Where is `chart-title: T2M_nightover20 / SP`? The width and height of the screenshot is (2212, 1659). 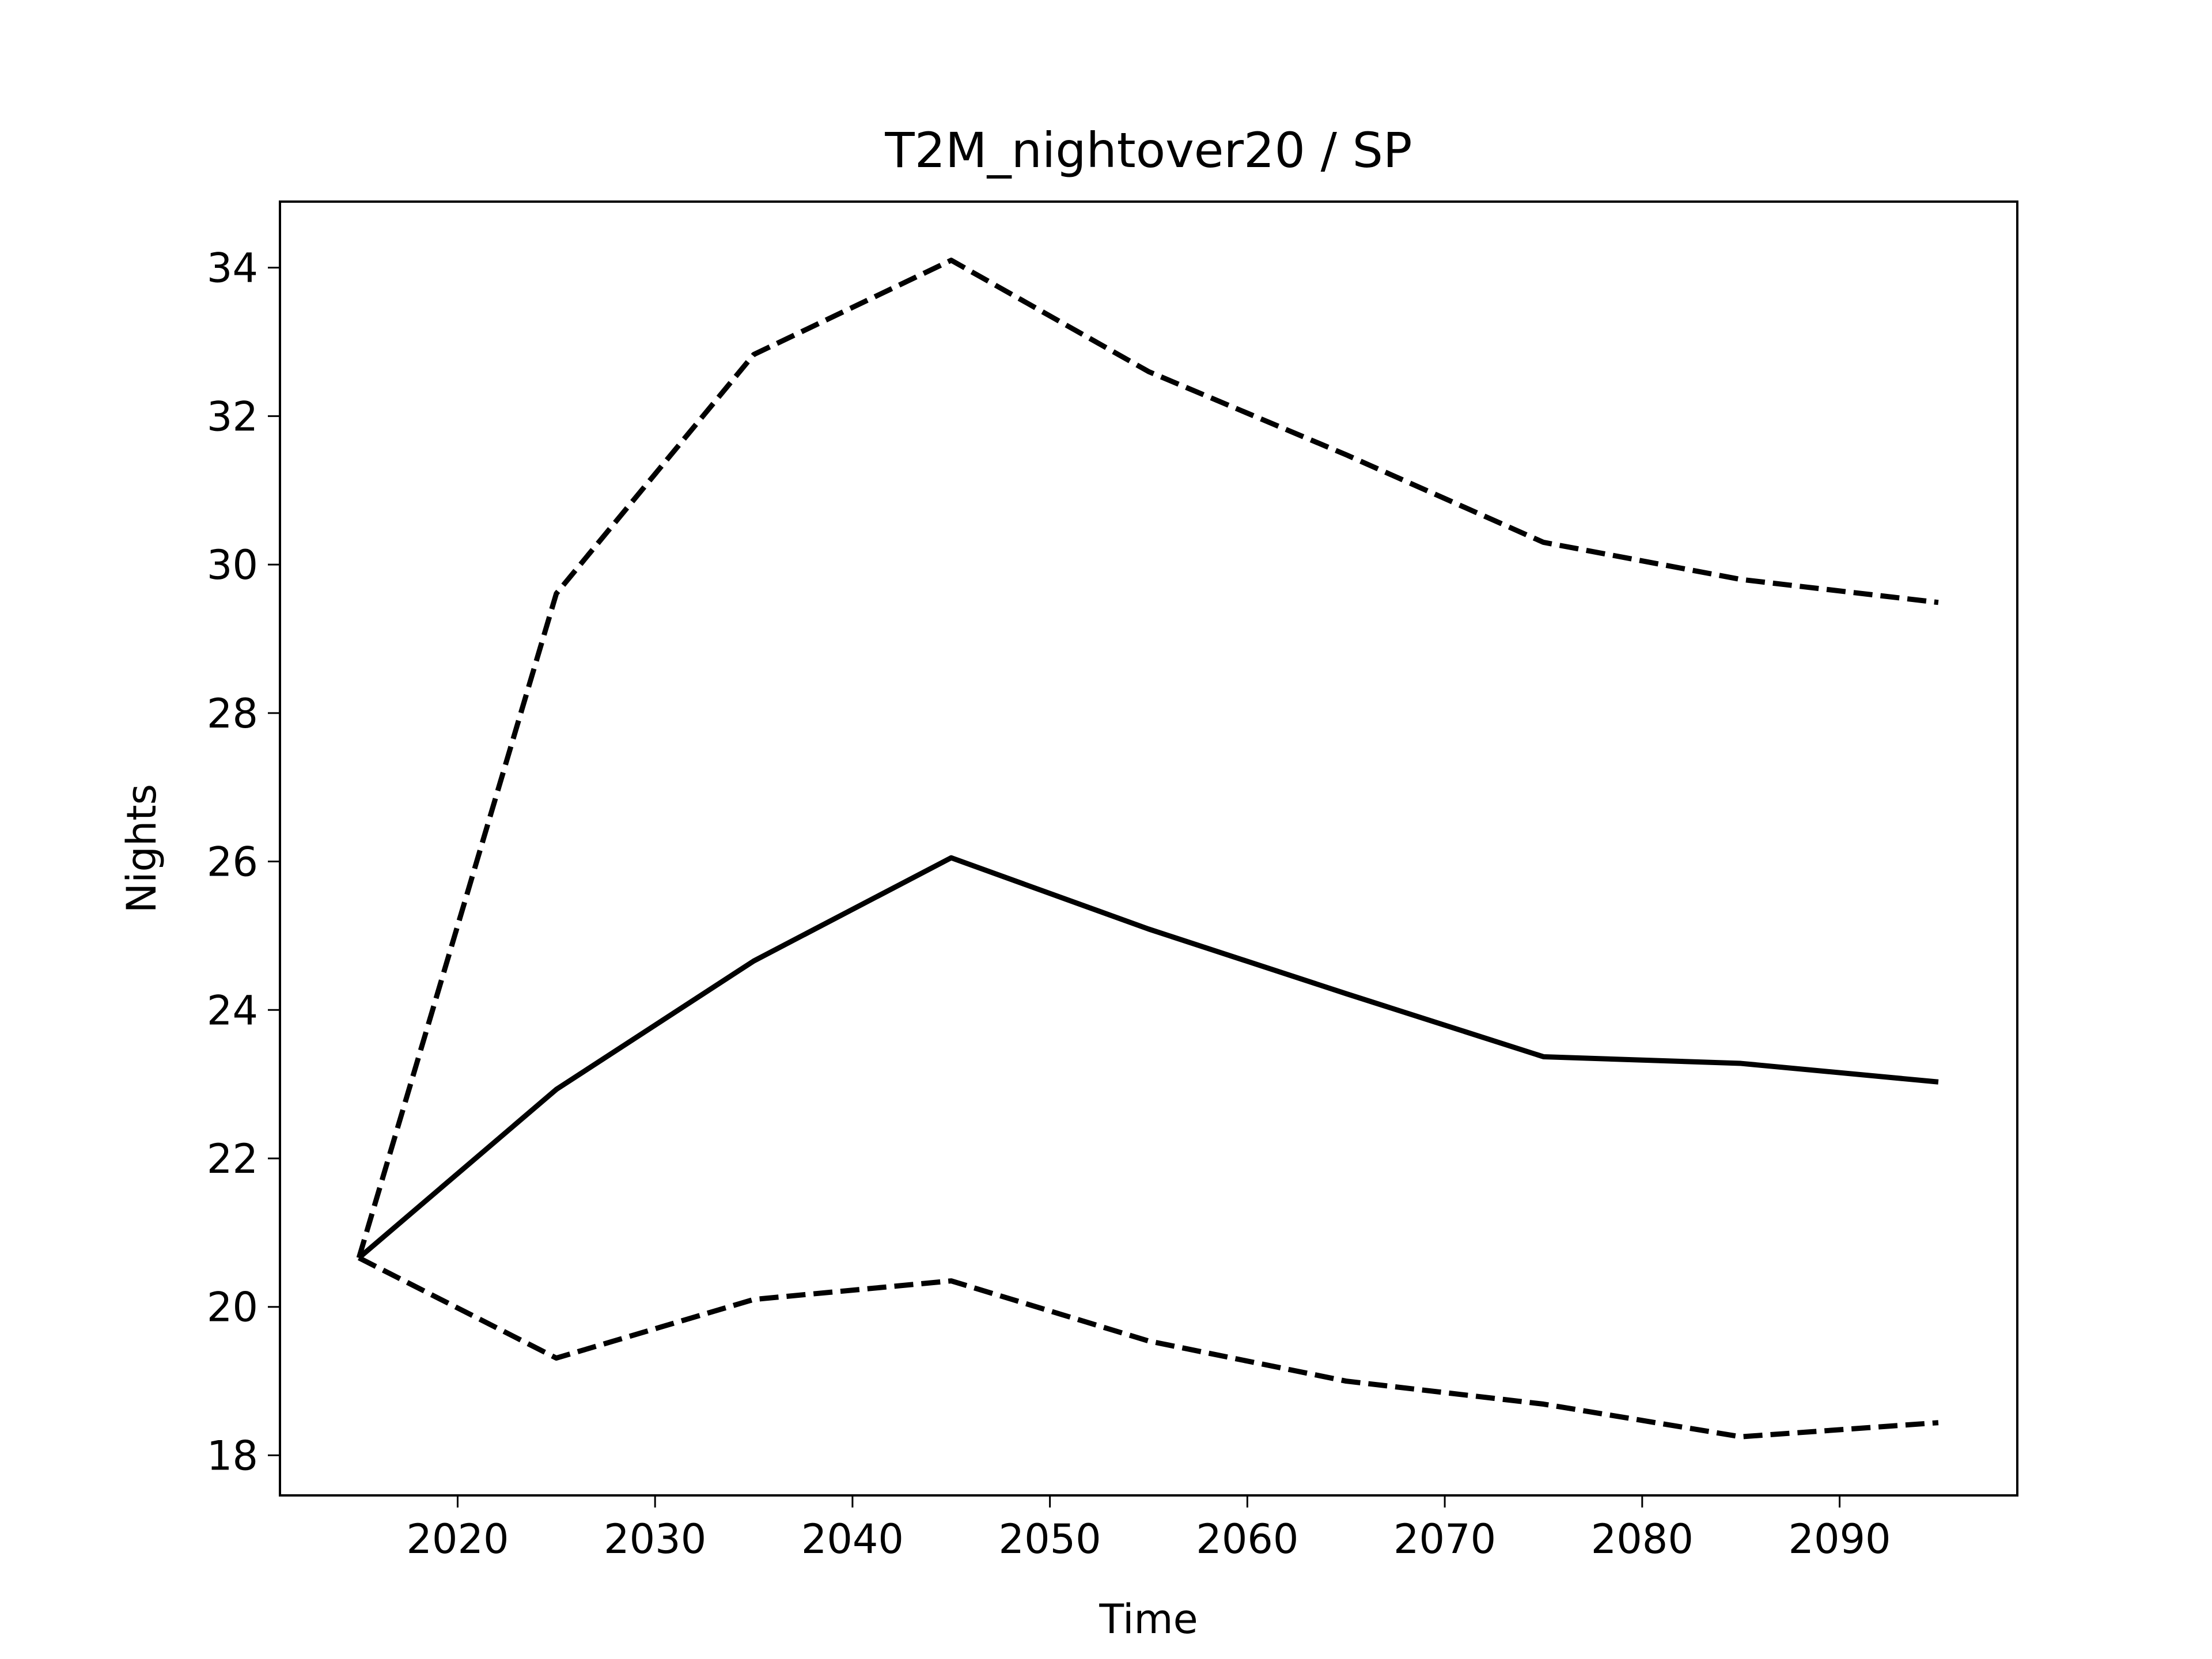 chart-title: T2M_nightover20 / SP is located at coordinates (1148, 150).